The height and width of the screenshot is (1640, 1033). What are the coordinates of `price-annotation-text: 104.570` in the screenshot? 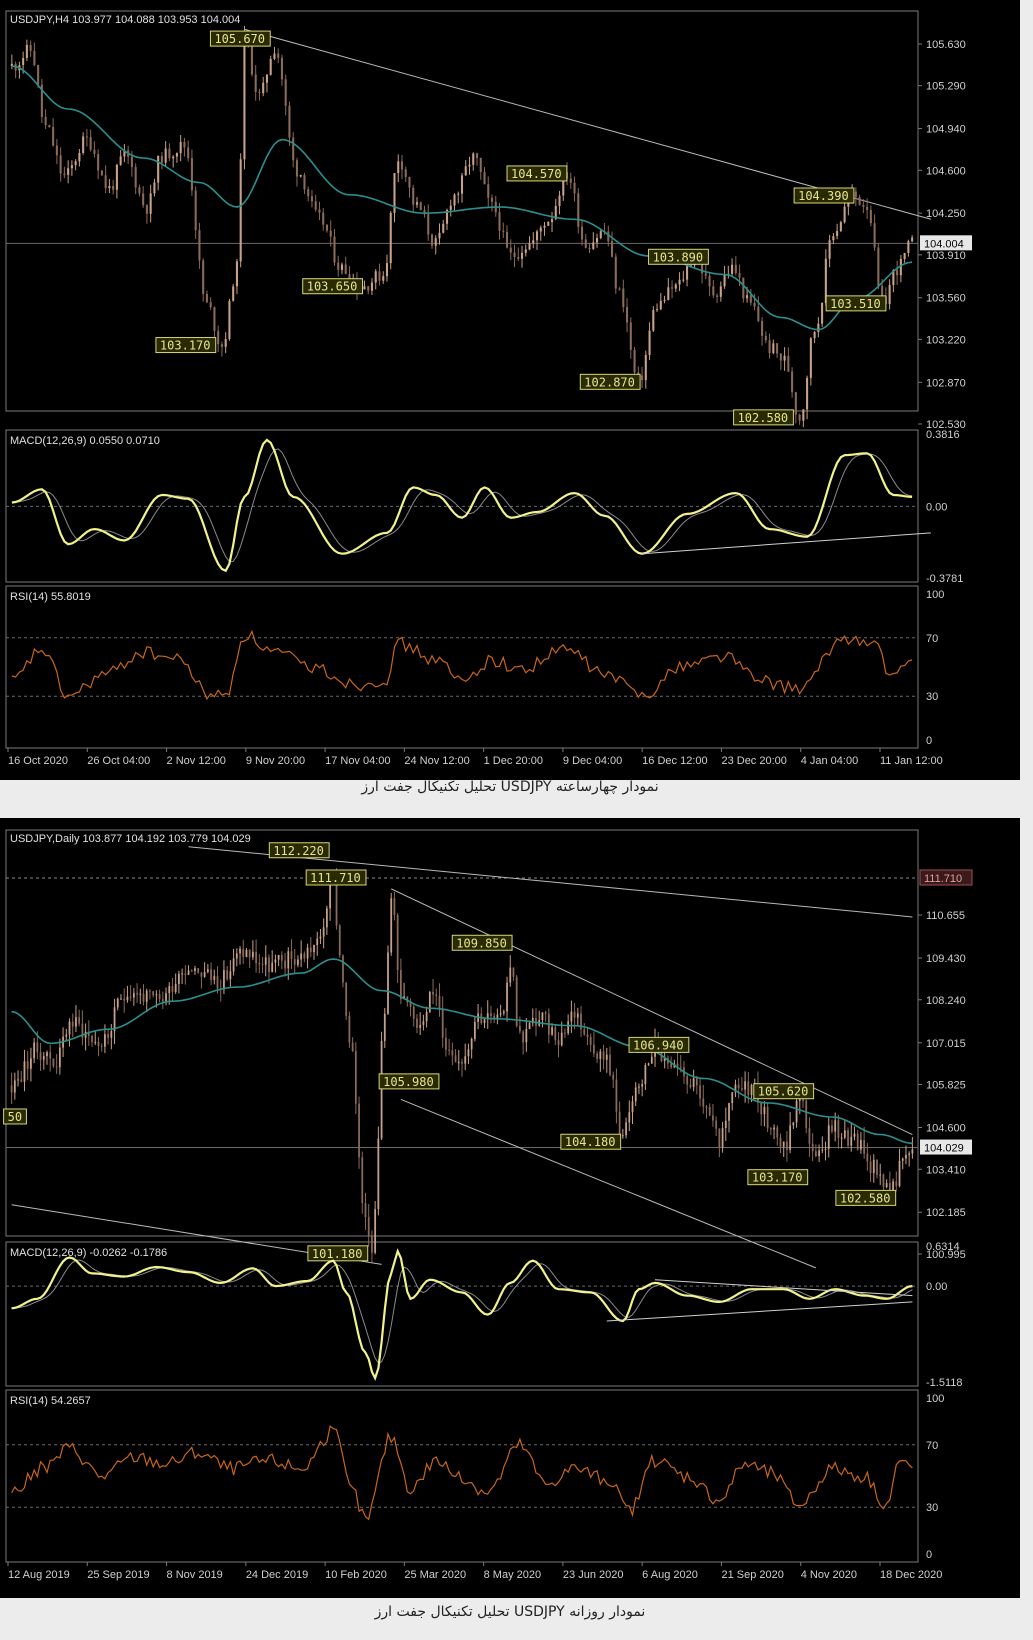 It's located at (536, 174).